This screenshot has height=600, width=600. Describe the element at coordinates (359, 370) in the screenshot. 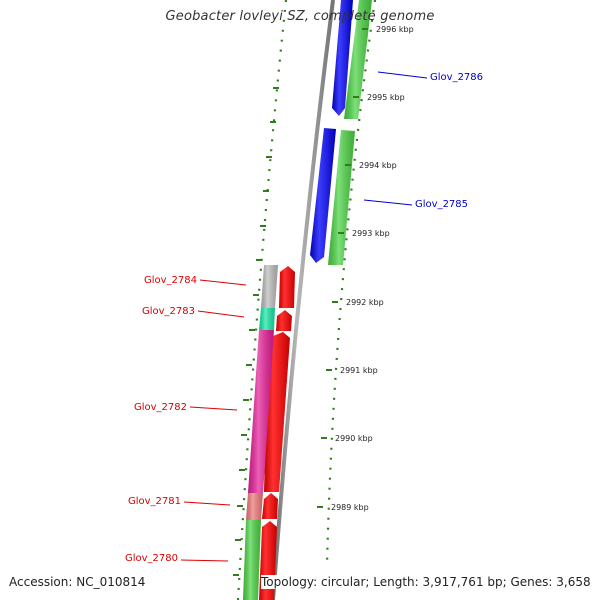

I see `kbp-tick-label: 2991 kbp` at that location.